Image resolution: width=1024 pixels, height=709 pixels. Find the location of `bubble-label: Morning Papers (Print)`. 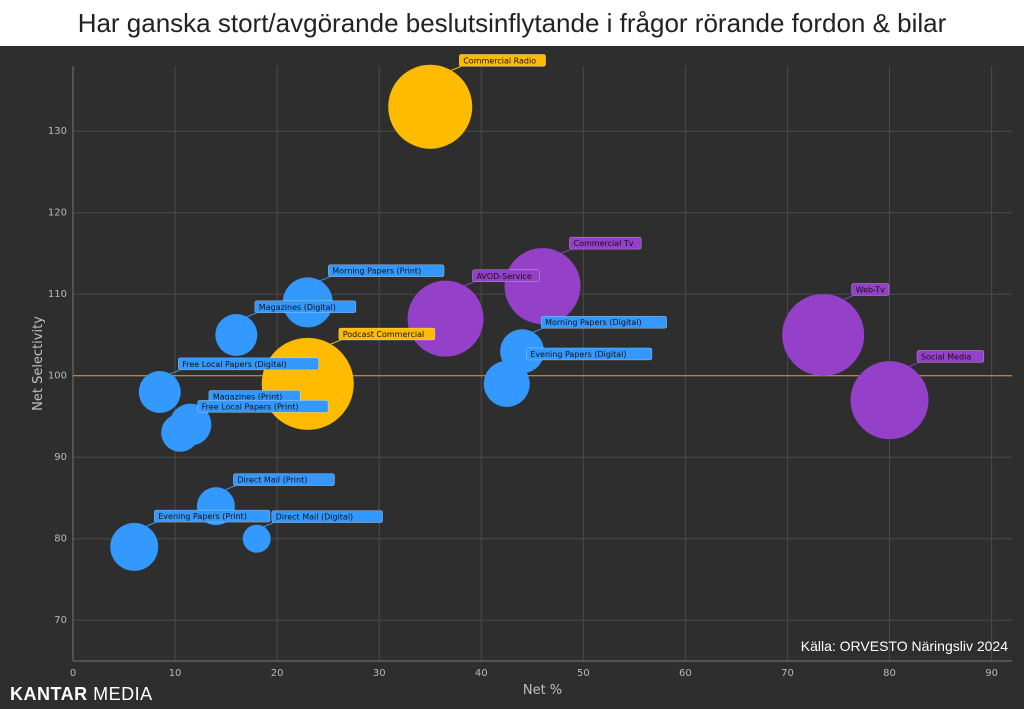

bubble-label: Morning Papers (Print) is located at coordinates (376, 271).